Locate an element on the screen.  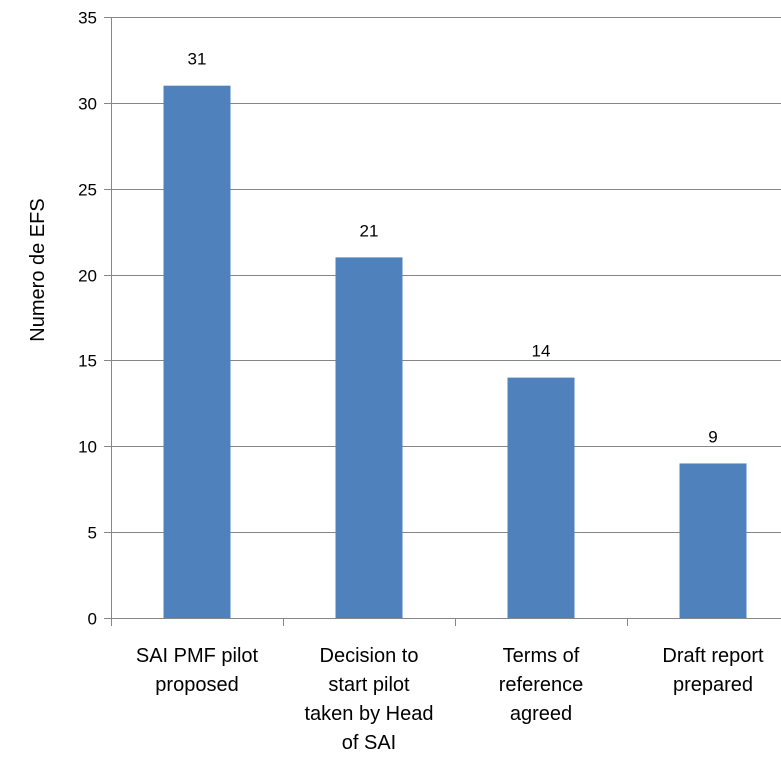
bar-value-label: 9 is located at coordinates (712, 436).